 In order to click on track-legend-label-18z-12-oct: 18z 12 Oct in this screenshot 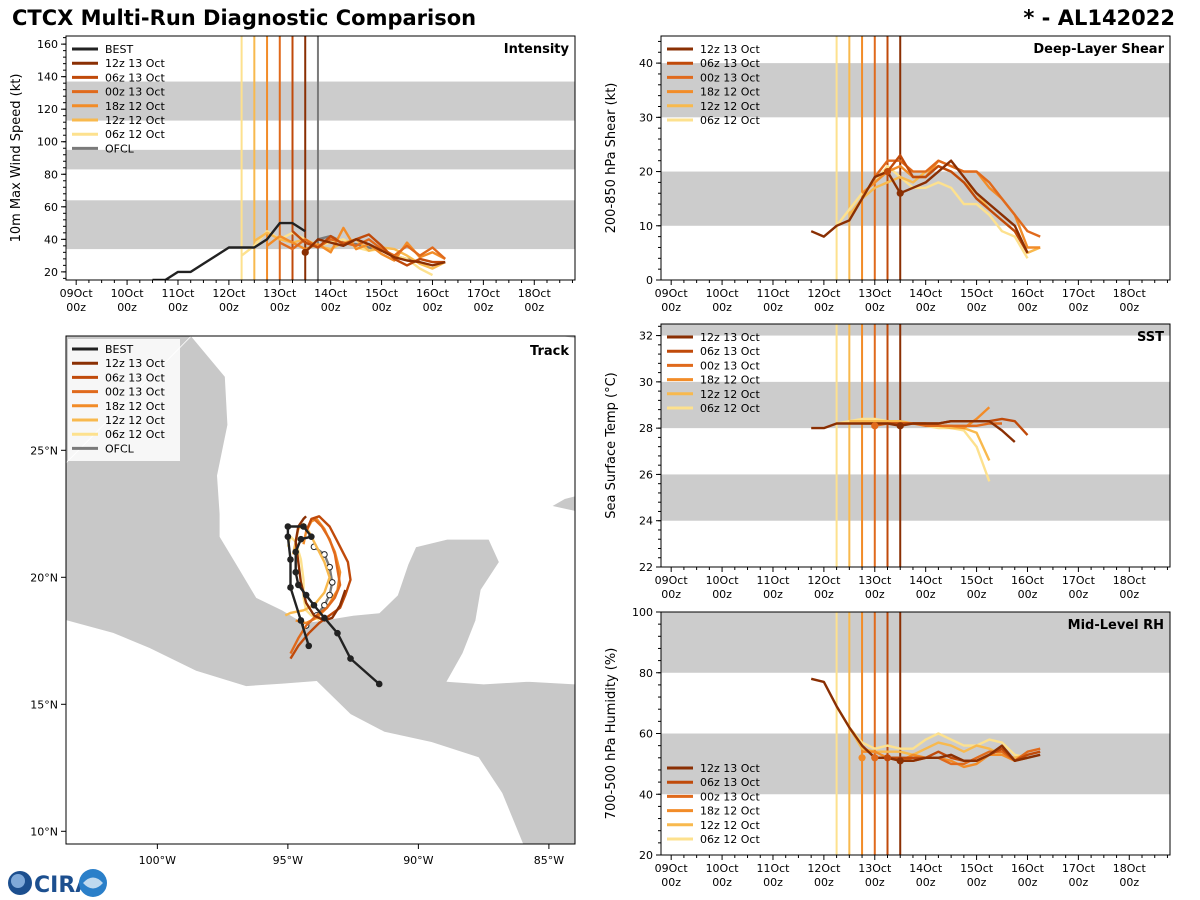, I will do `click(135, 406)`.